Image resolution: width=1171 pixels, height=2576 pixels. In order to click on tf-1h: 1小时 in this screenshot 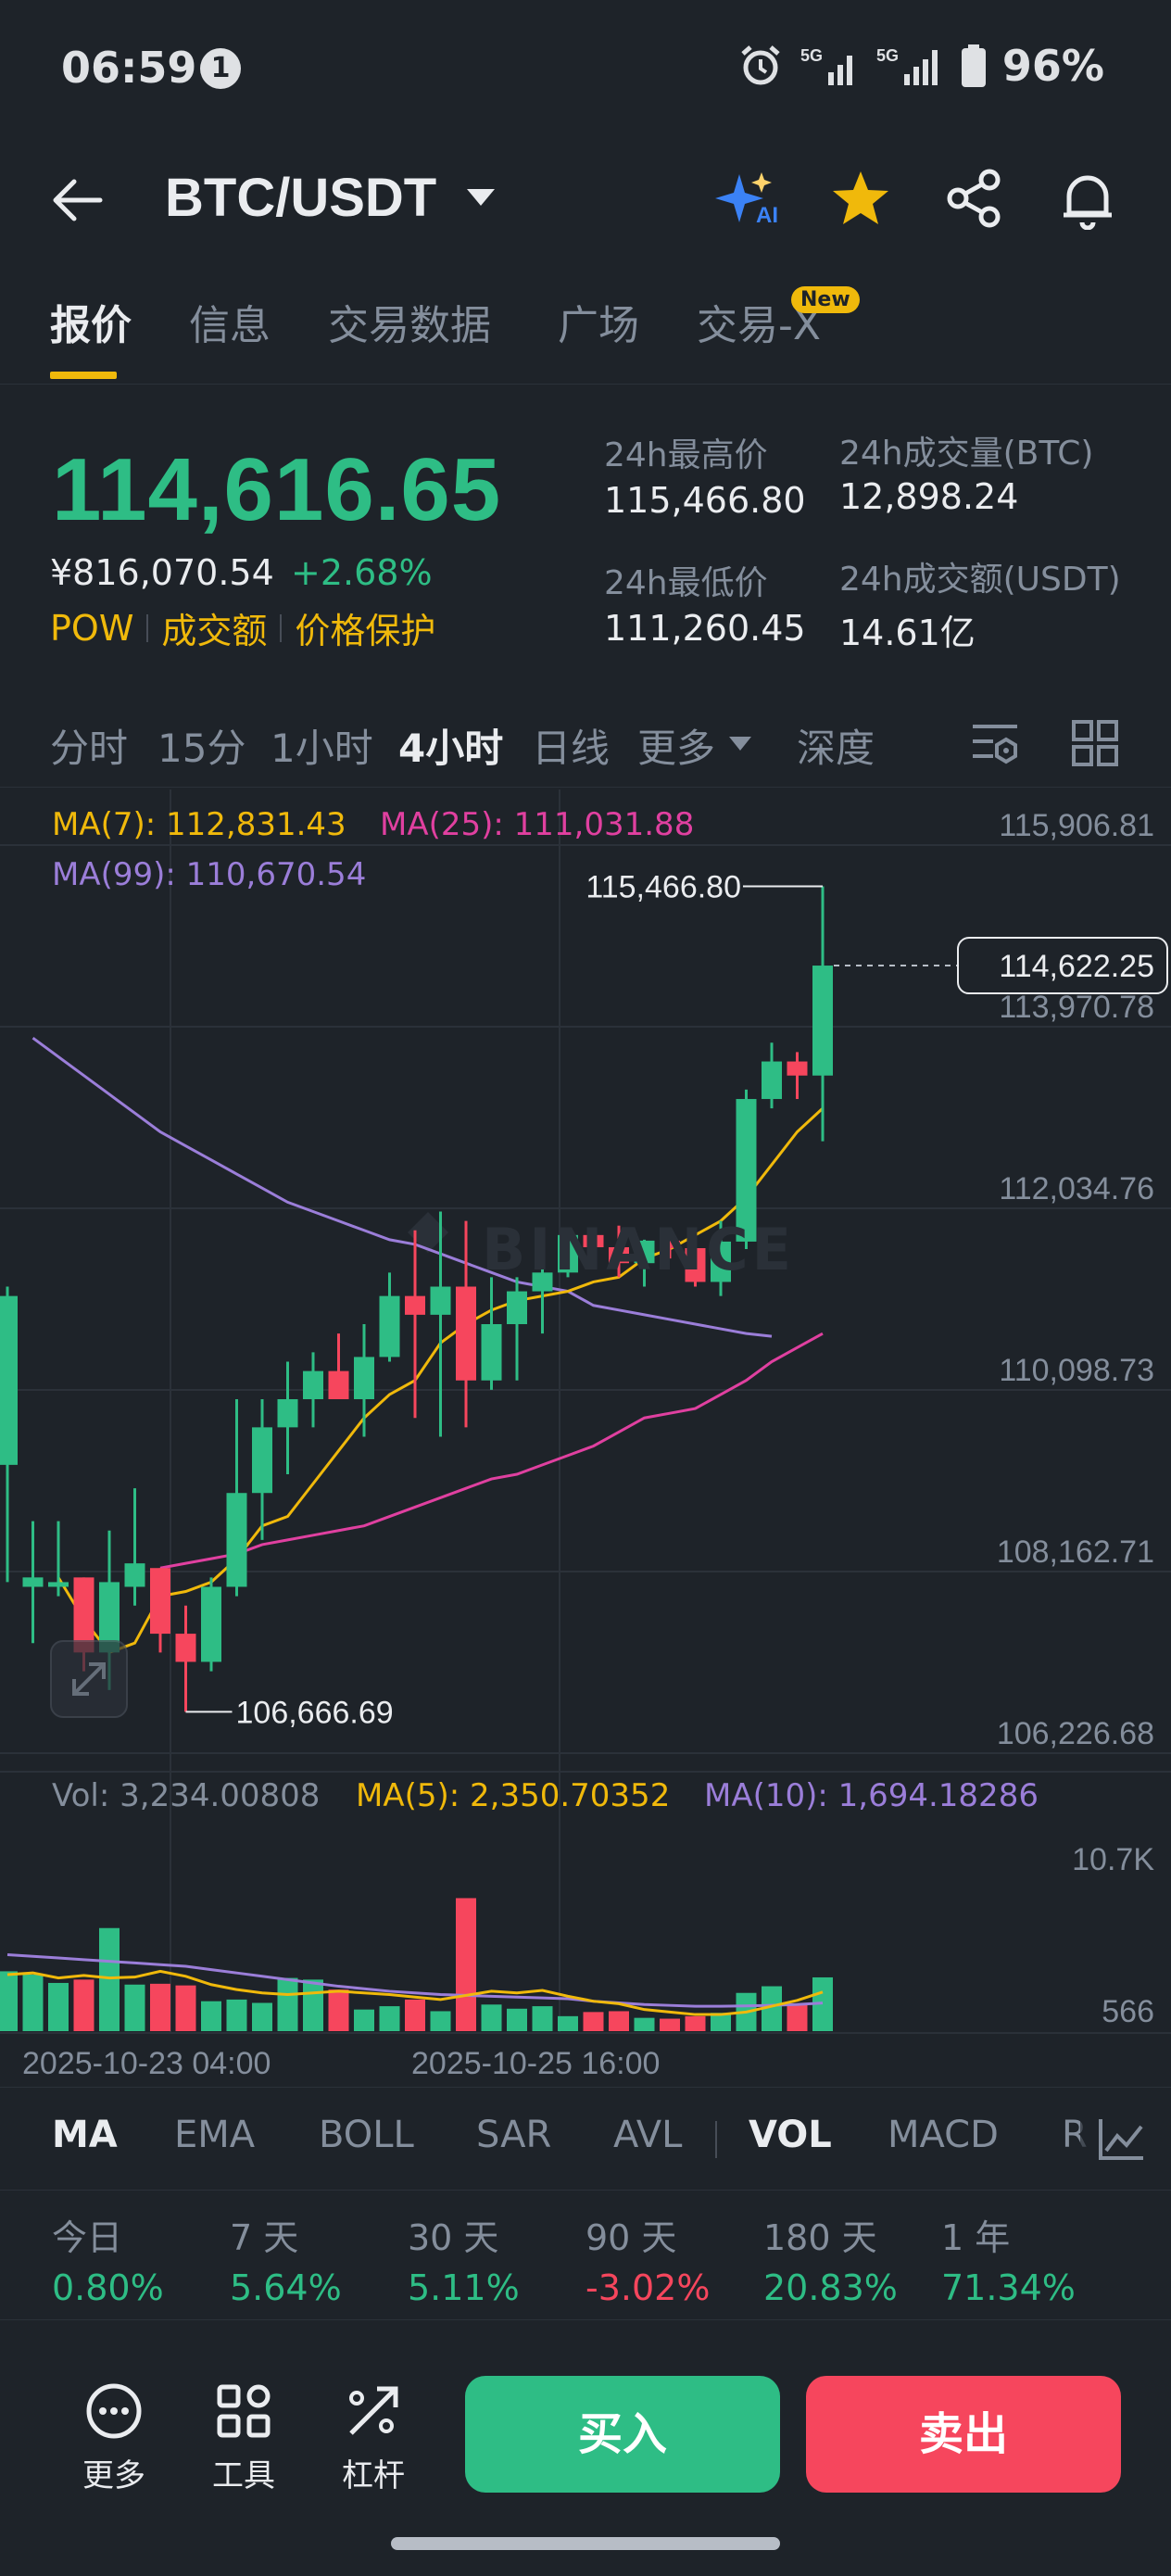, I will do `click(322, 749)`.